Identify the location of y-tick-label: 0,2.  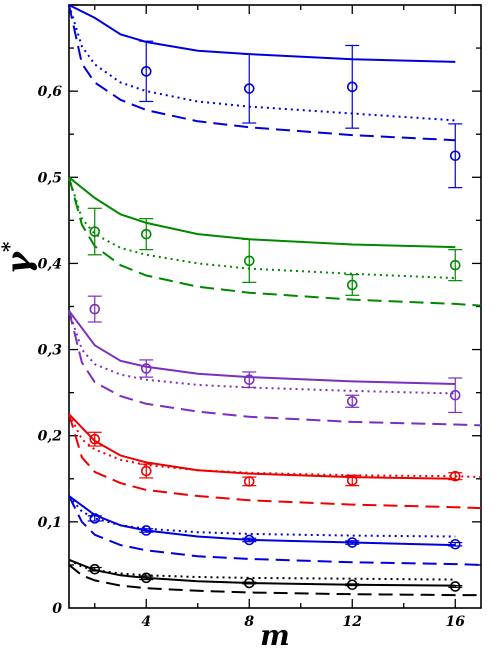
(50, 437).